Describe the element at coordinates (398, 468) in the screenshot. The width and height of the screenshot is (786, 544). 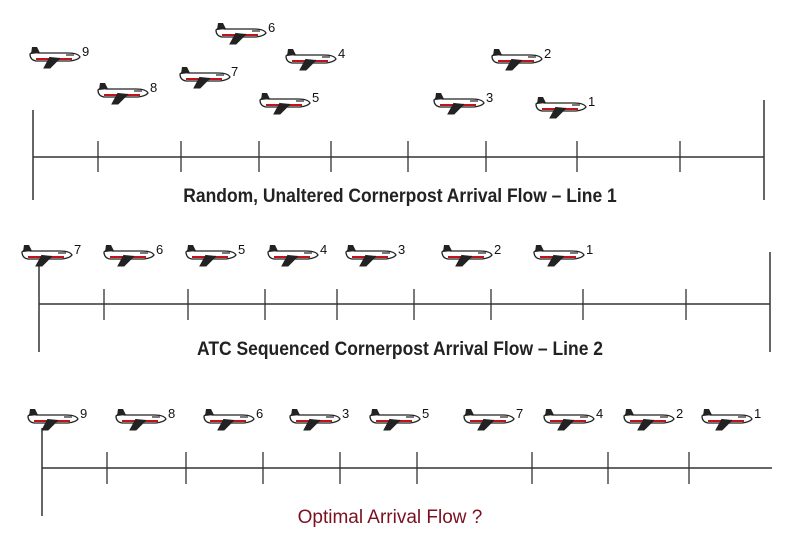
I see `line-3-ticks` at that location.